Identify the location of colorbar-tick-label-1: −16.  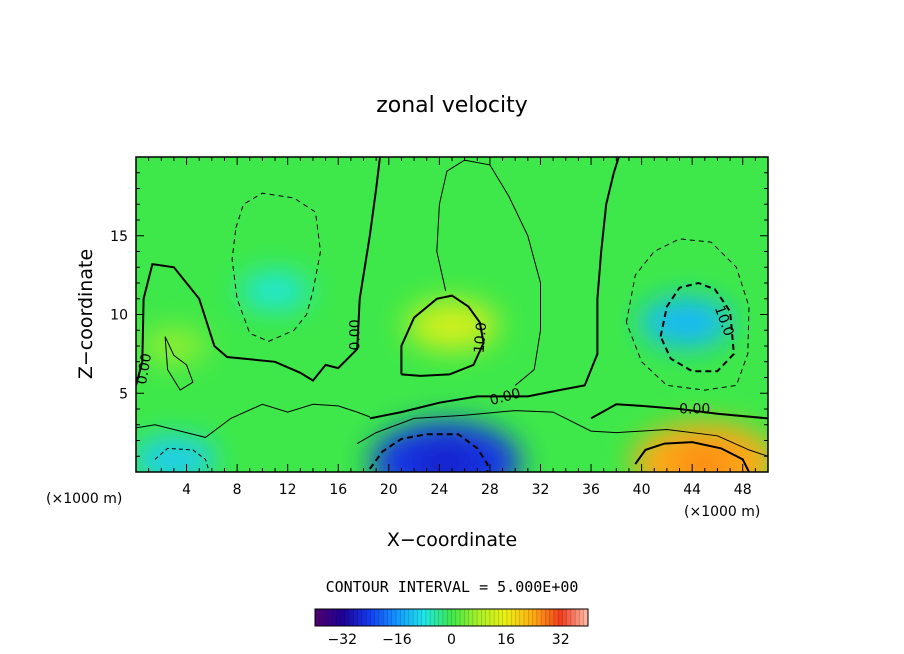
(397, 640).